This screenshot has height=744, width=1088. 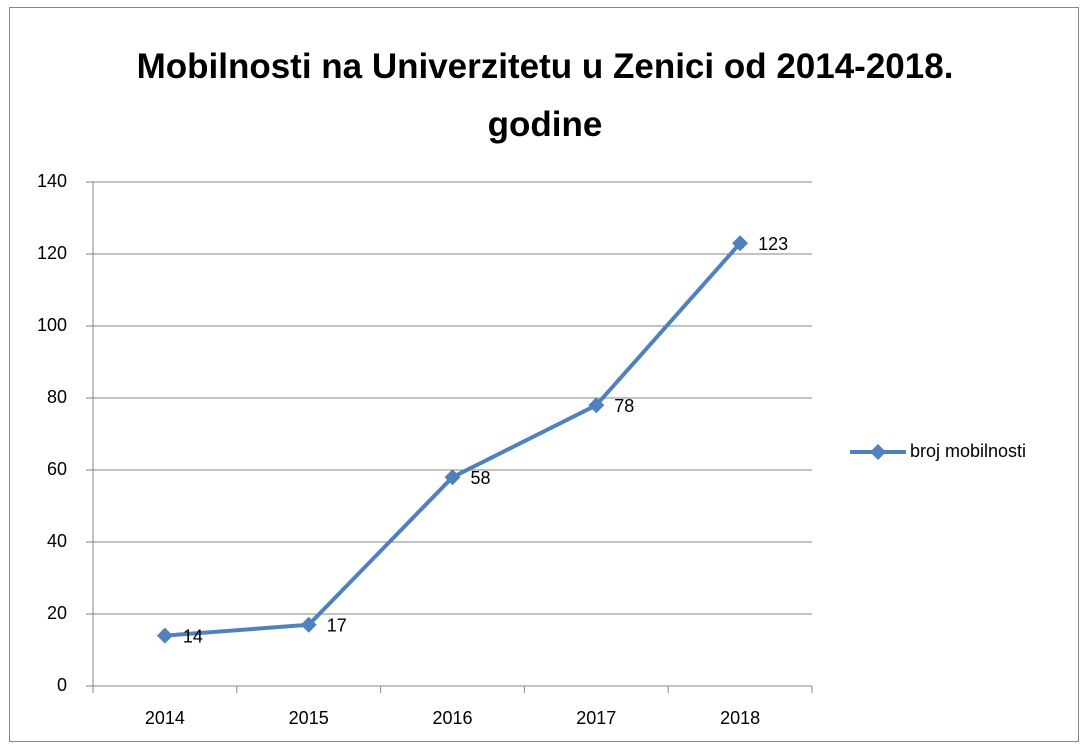 I want to click on x-tick-label: 2014, so click(x=165, y=718).